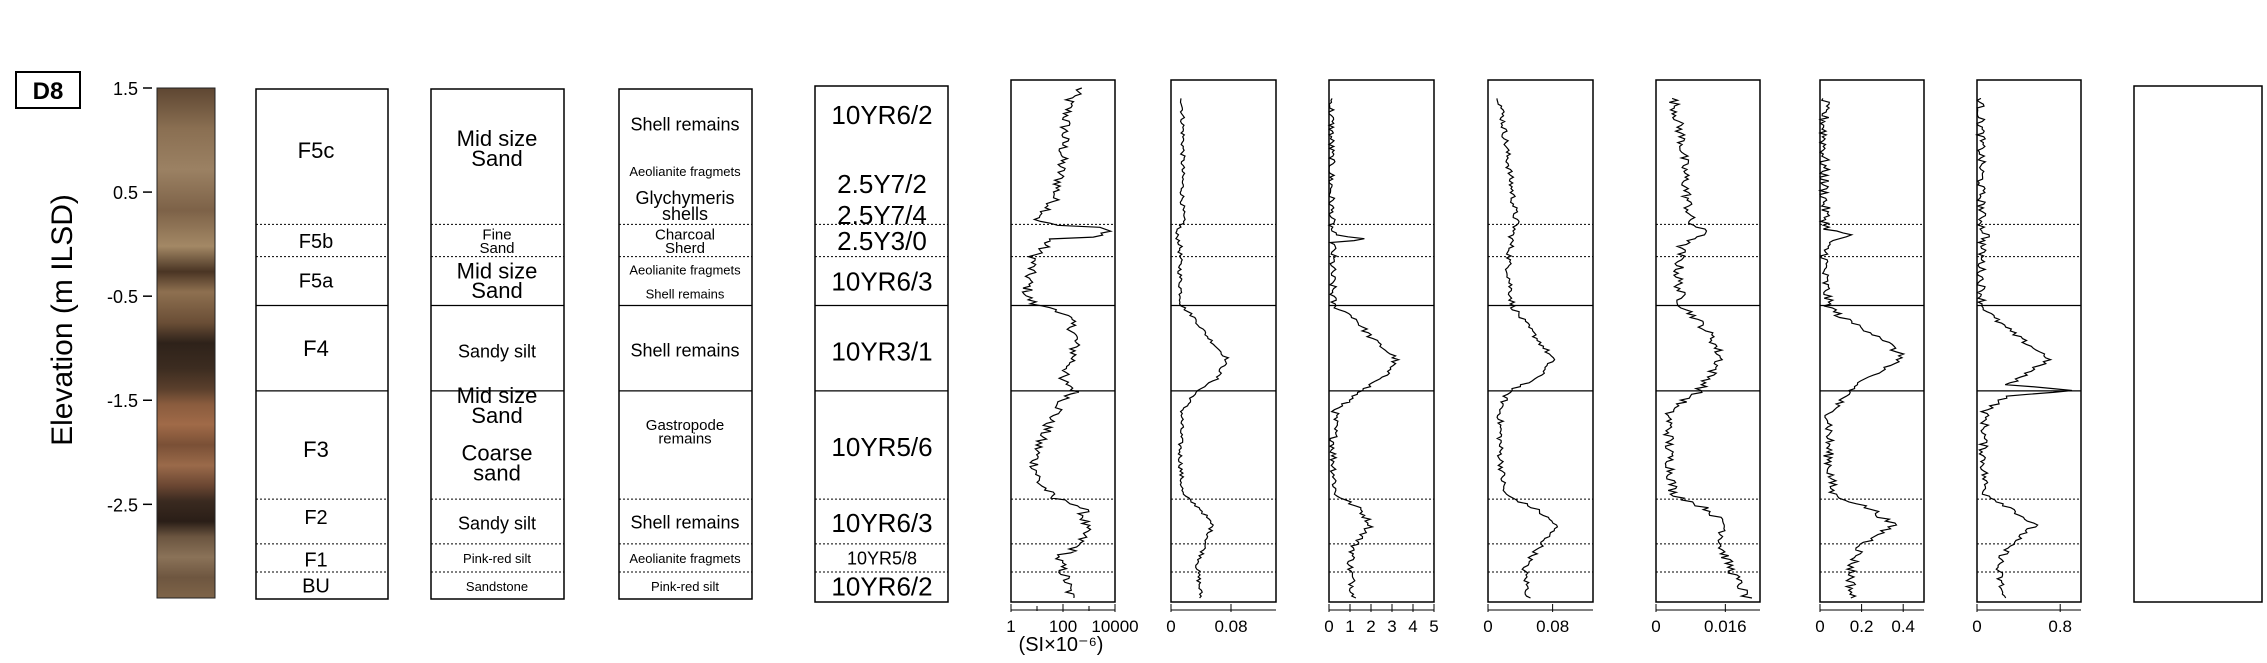 The height and width of the screenshot is (663, 2267). I want to click on data-panel-1: 1 100 10000, so click(1072, 357).